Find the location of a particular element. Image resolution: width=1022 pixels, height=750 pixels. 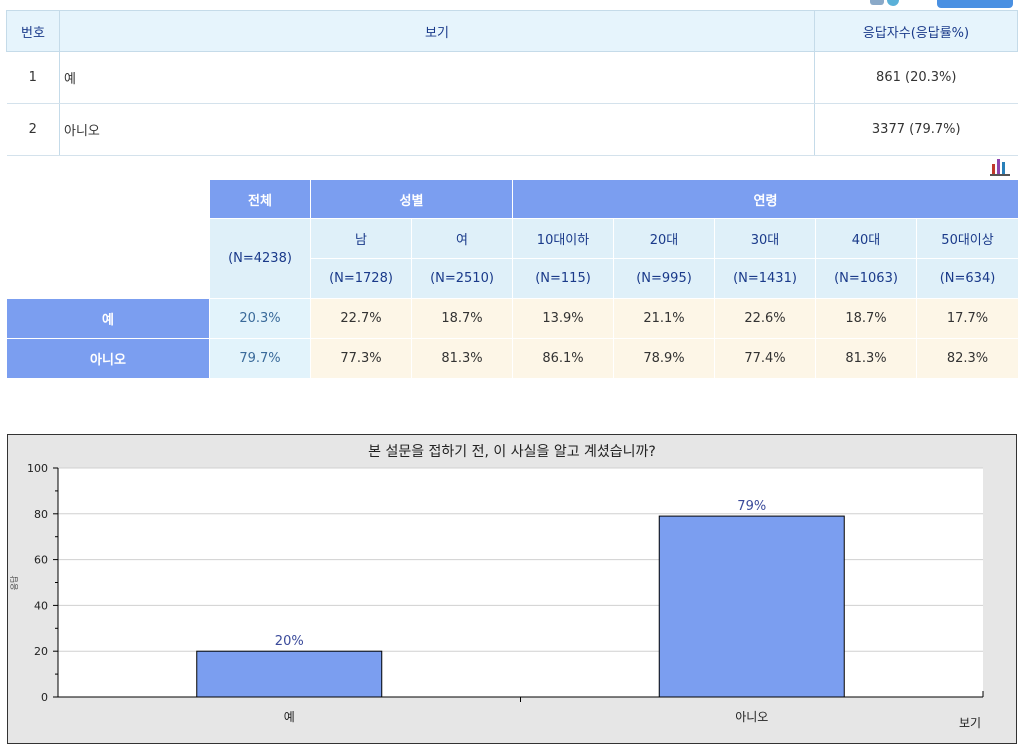

y-tick-label: 80 is located at coordinates (41, 514).